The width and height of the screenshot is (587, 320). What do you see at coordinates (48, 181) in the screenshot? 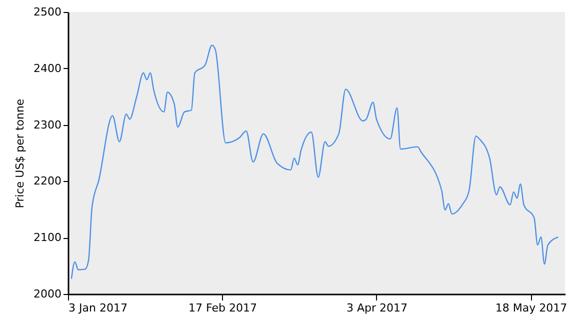
I see `y-tick-label: 2200` at bounding box center [48, 181].